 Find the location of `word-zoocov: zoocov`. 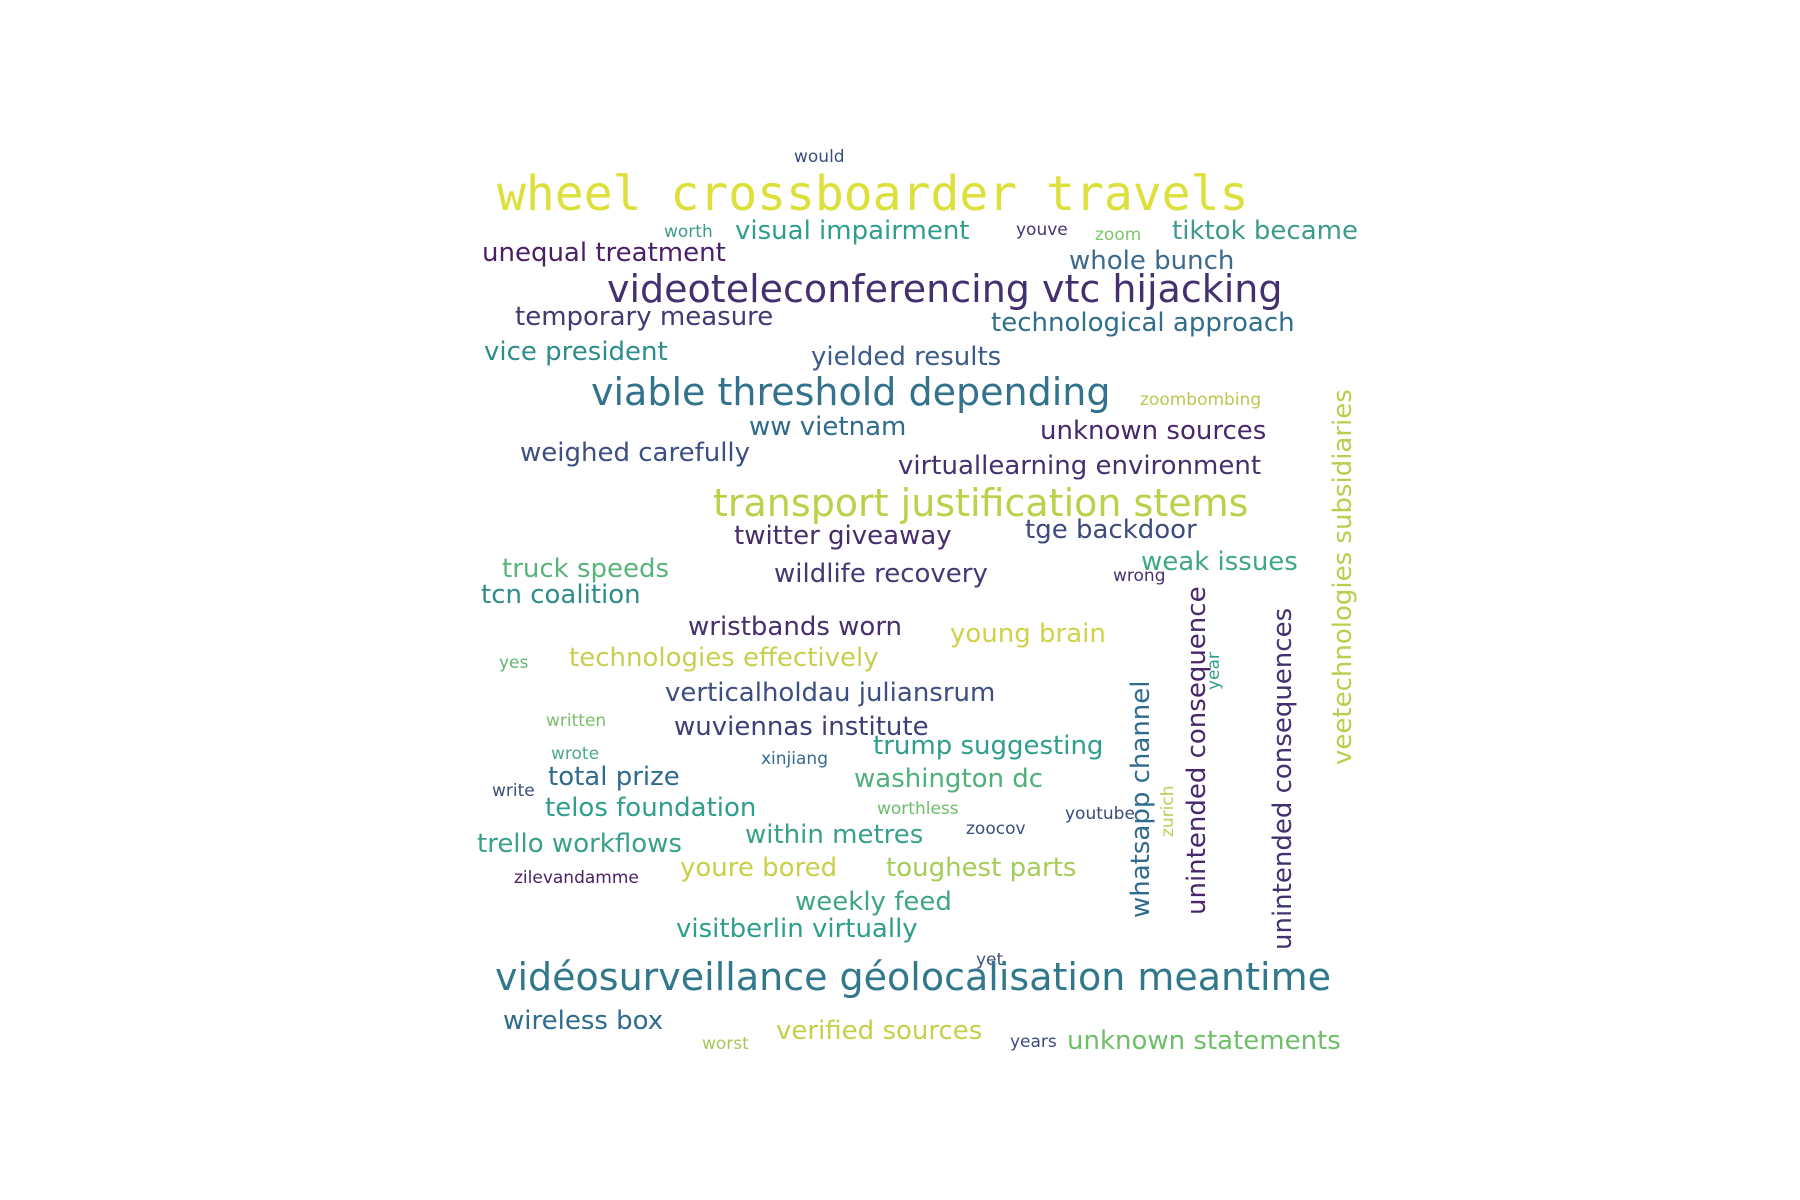

word-zoocov: zoocov is located at coordinates (996, 829).